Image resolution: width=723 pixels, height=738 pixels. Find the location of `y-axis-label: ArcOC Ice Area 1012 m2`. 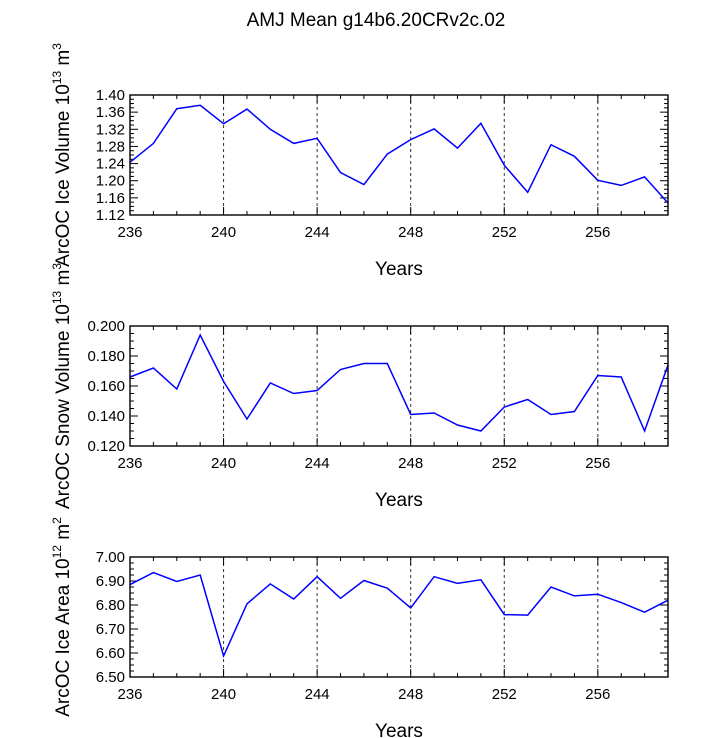

y-axis-label: ArcOC Ice Area 1012 m2 is located at coordinates (62, 617).